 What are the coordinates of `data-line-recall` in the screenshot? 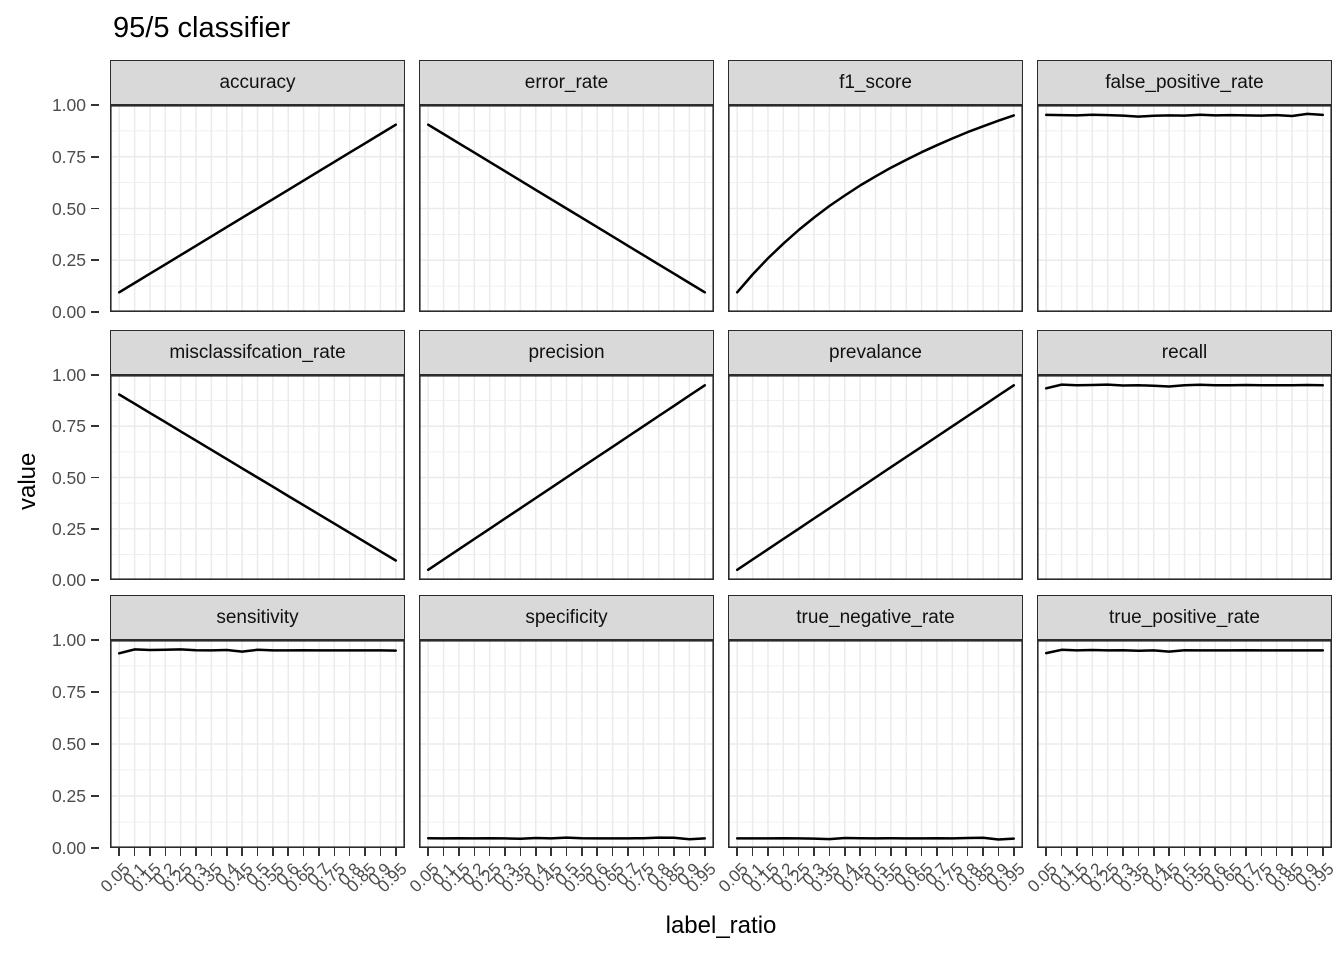 It's located at (1184, 386).